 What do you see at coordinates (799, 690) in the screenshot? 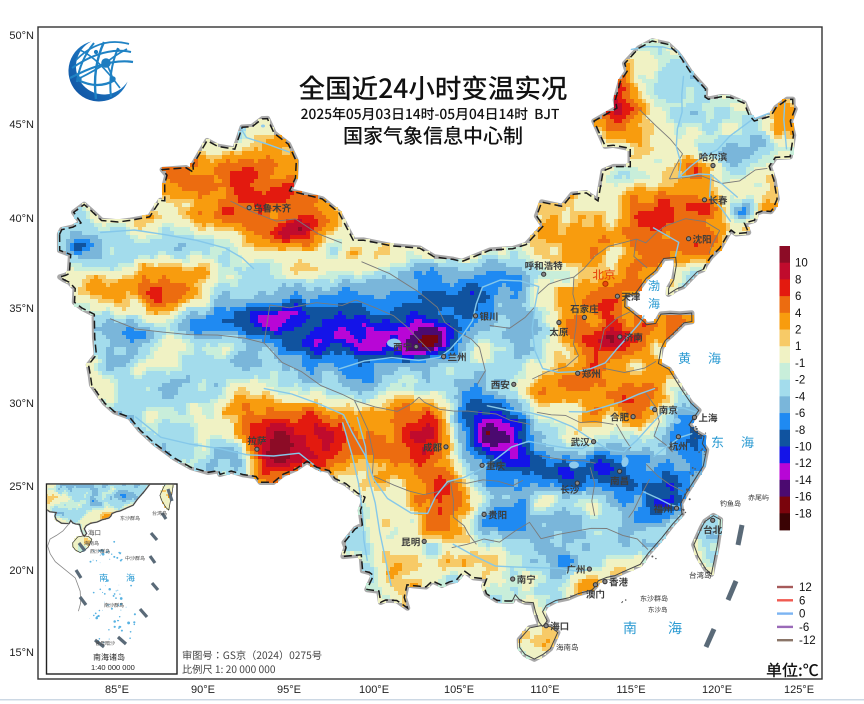
I see `svg-text: 125°E` at bounding box center [799, 690].